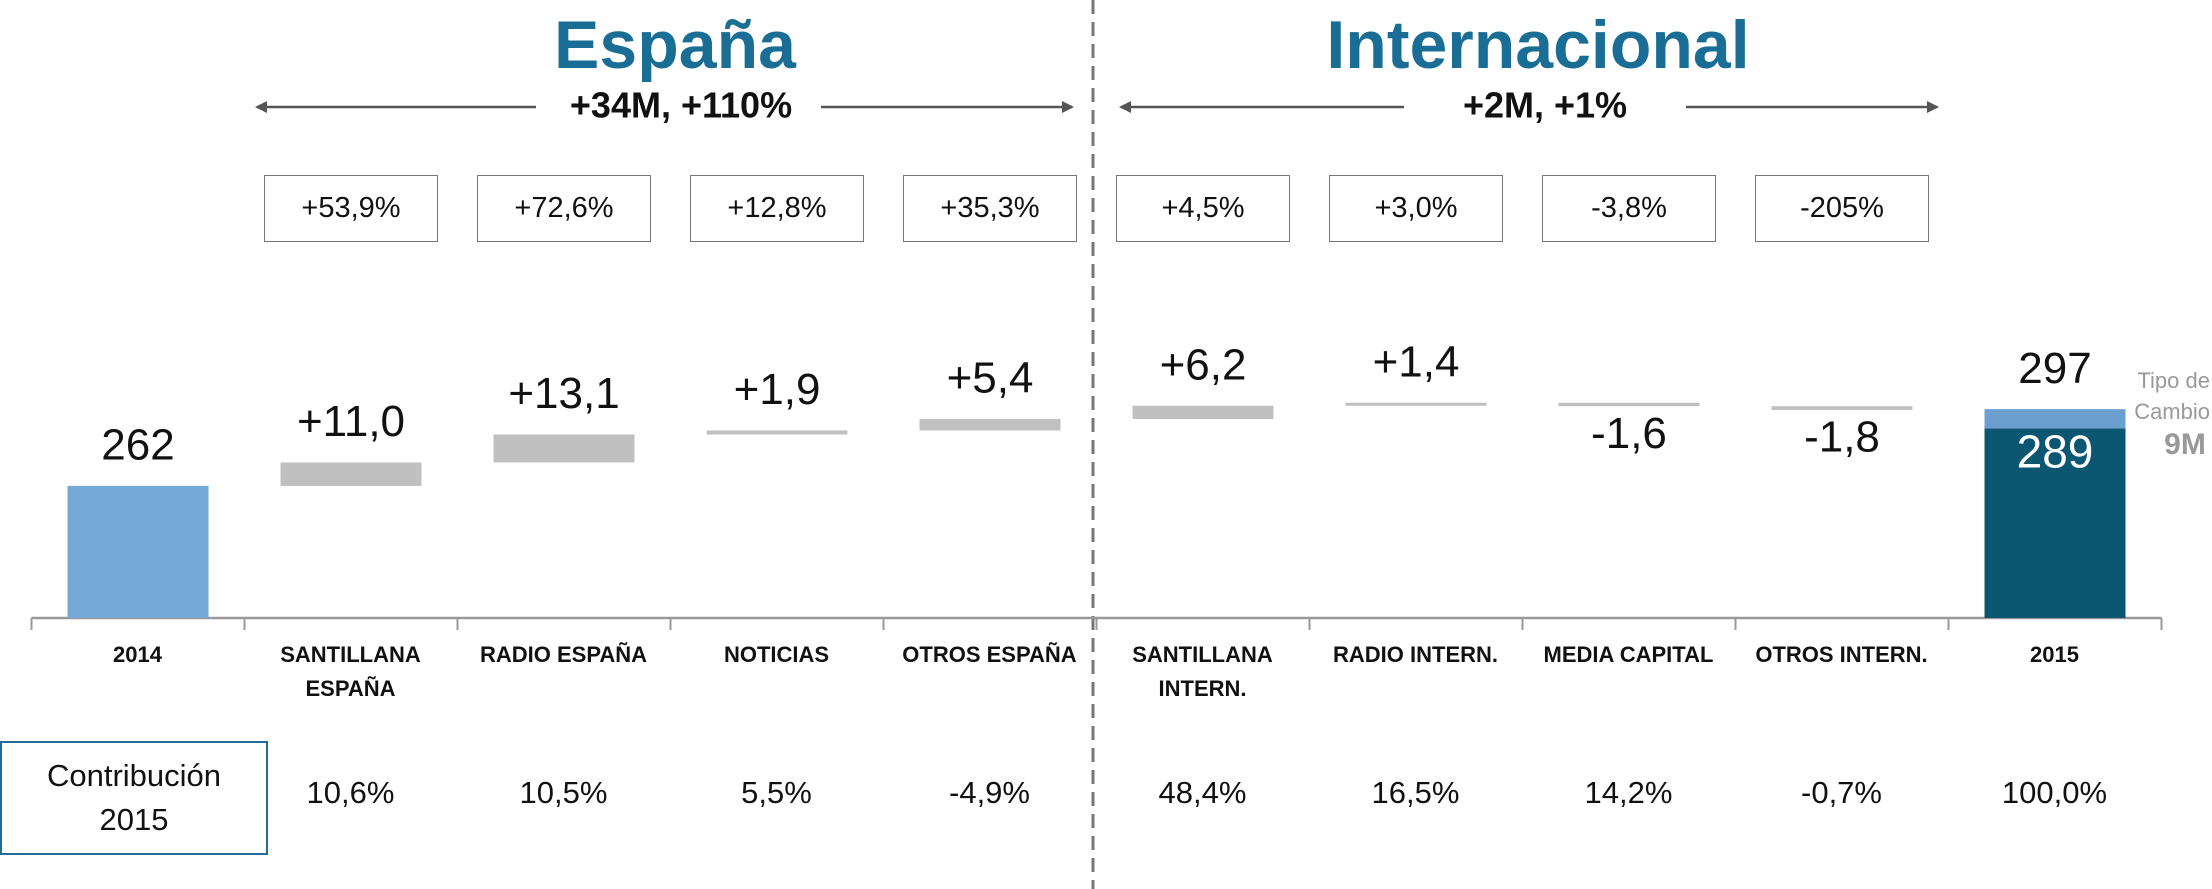 The height and width of the screenshot is (889, 2212). Describe the element at coordinates (1416, 361) in the screenshot. I see `value-label: +1,4` at that location.